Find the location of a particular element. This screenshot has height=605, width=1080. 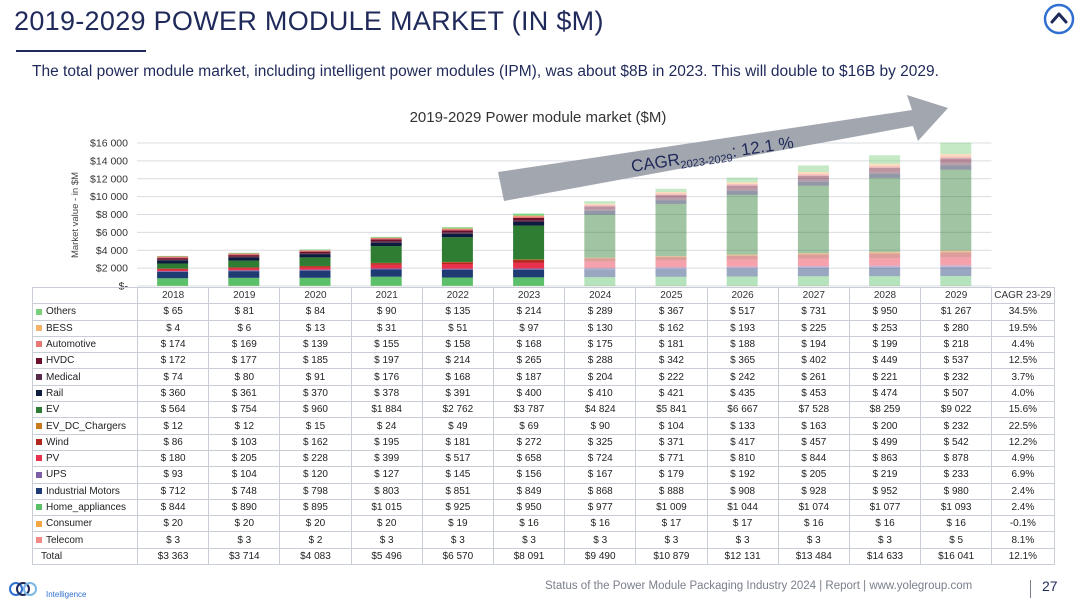

table-cell: $ 890 is located at coordinates (244, 507).